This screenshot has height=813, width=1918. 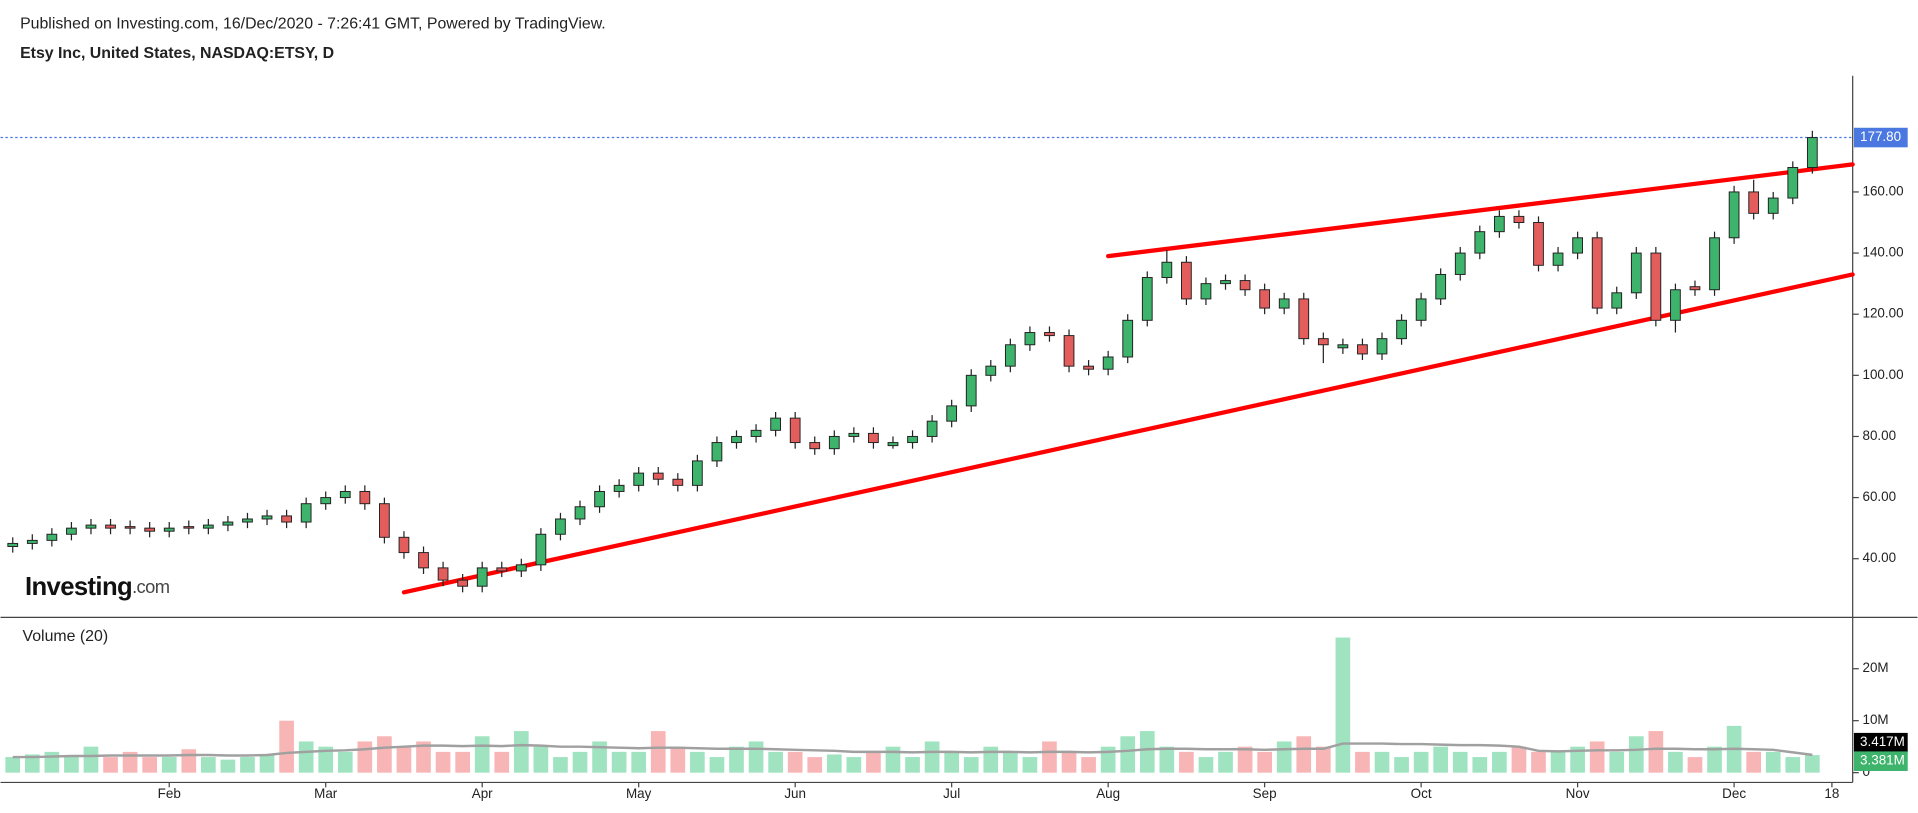 I want to click on volume-label-box, so click(x=1880, y=761).